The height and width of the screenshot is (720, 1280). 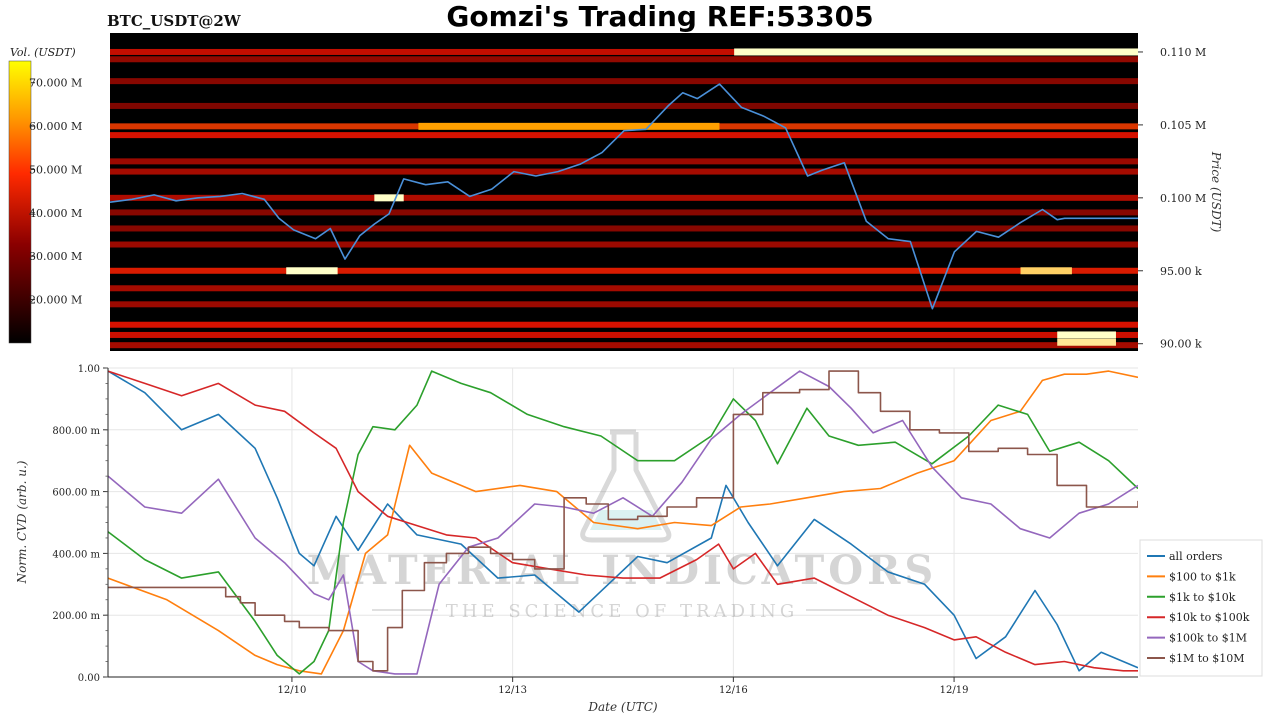 What do you see at coordinates (1181, 344) in the screenshot?
I see `price-tick-label: 90.00 k` at bounding box center [1181, 344].